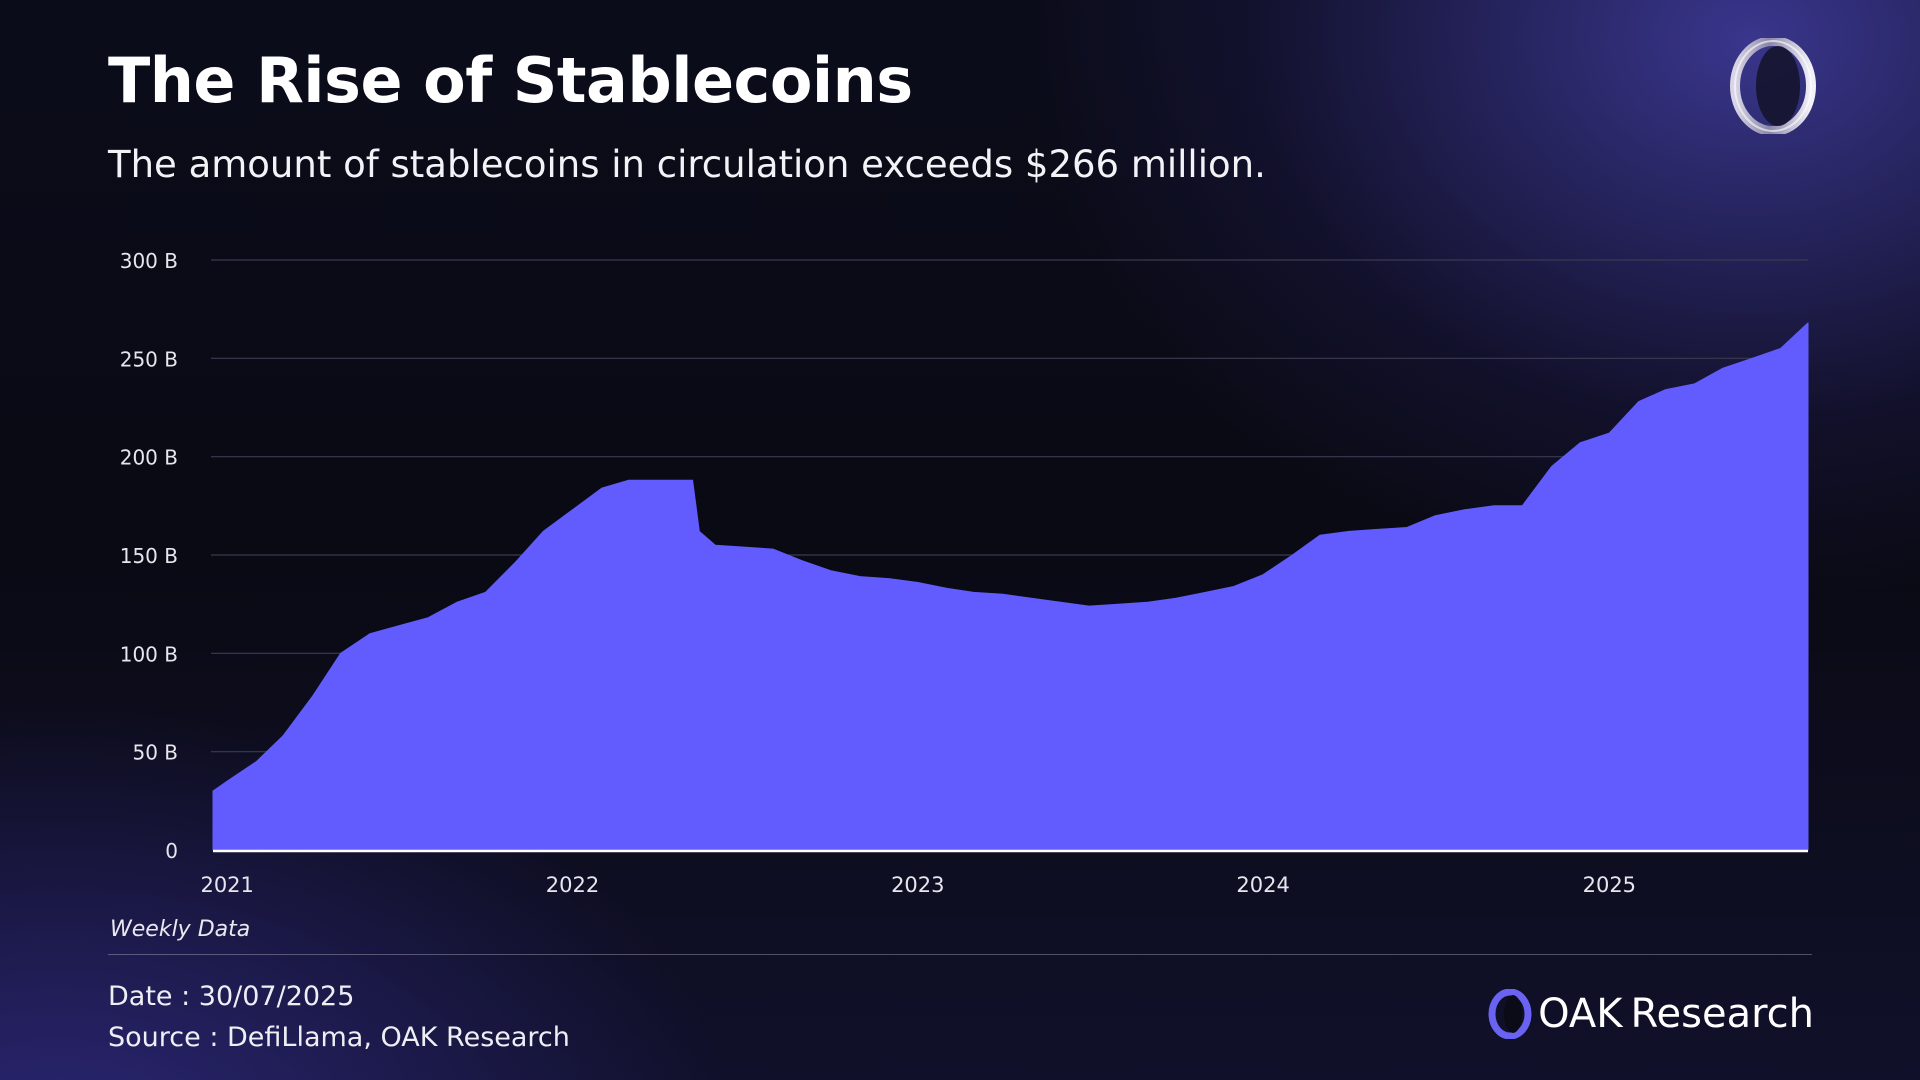  Describe the element at coordinates (917, 885) in the screenshot. I see `x-tick-label: 2023` at that location.